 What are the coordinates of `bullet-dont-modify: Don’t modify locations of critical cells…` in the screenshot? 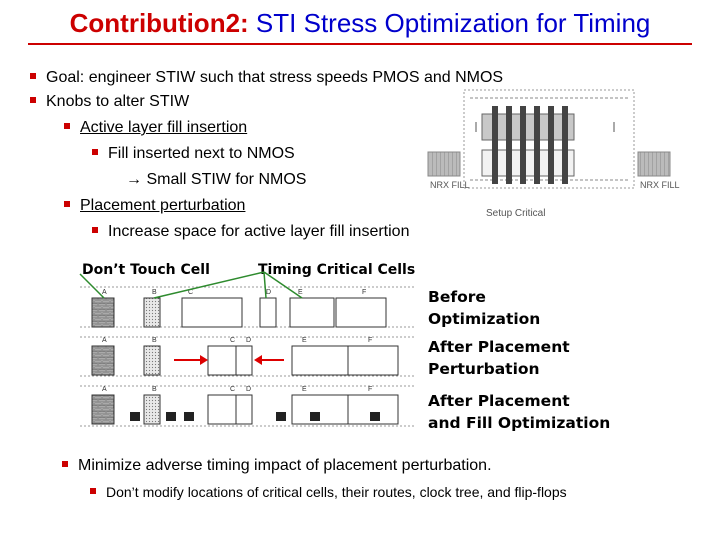 It's located at (328, 492).